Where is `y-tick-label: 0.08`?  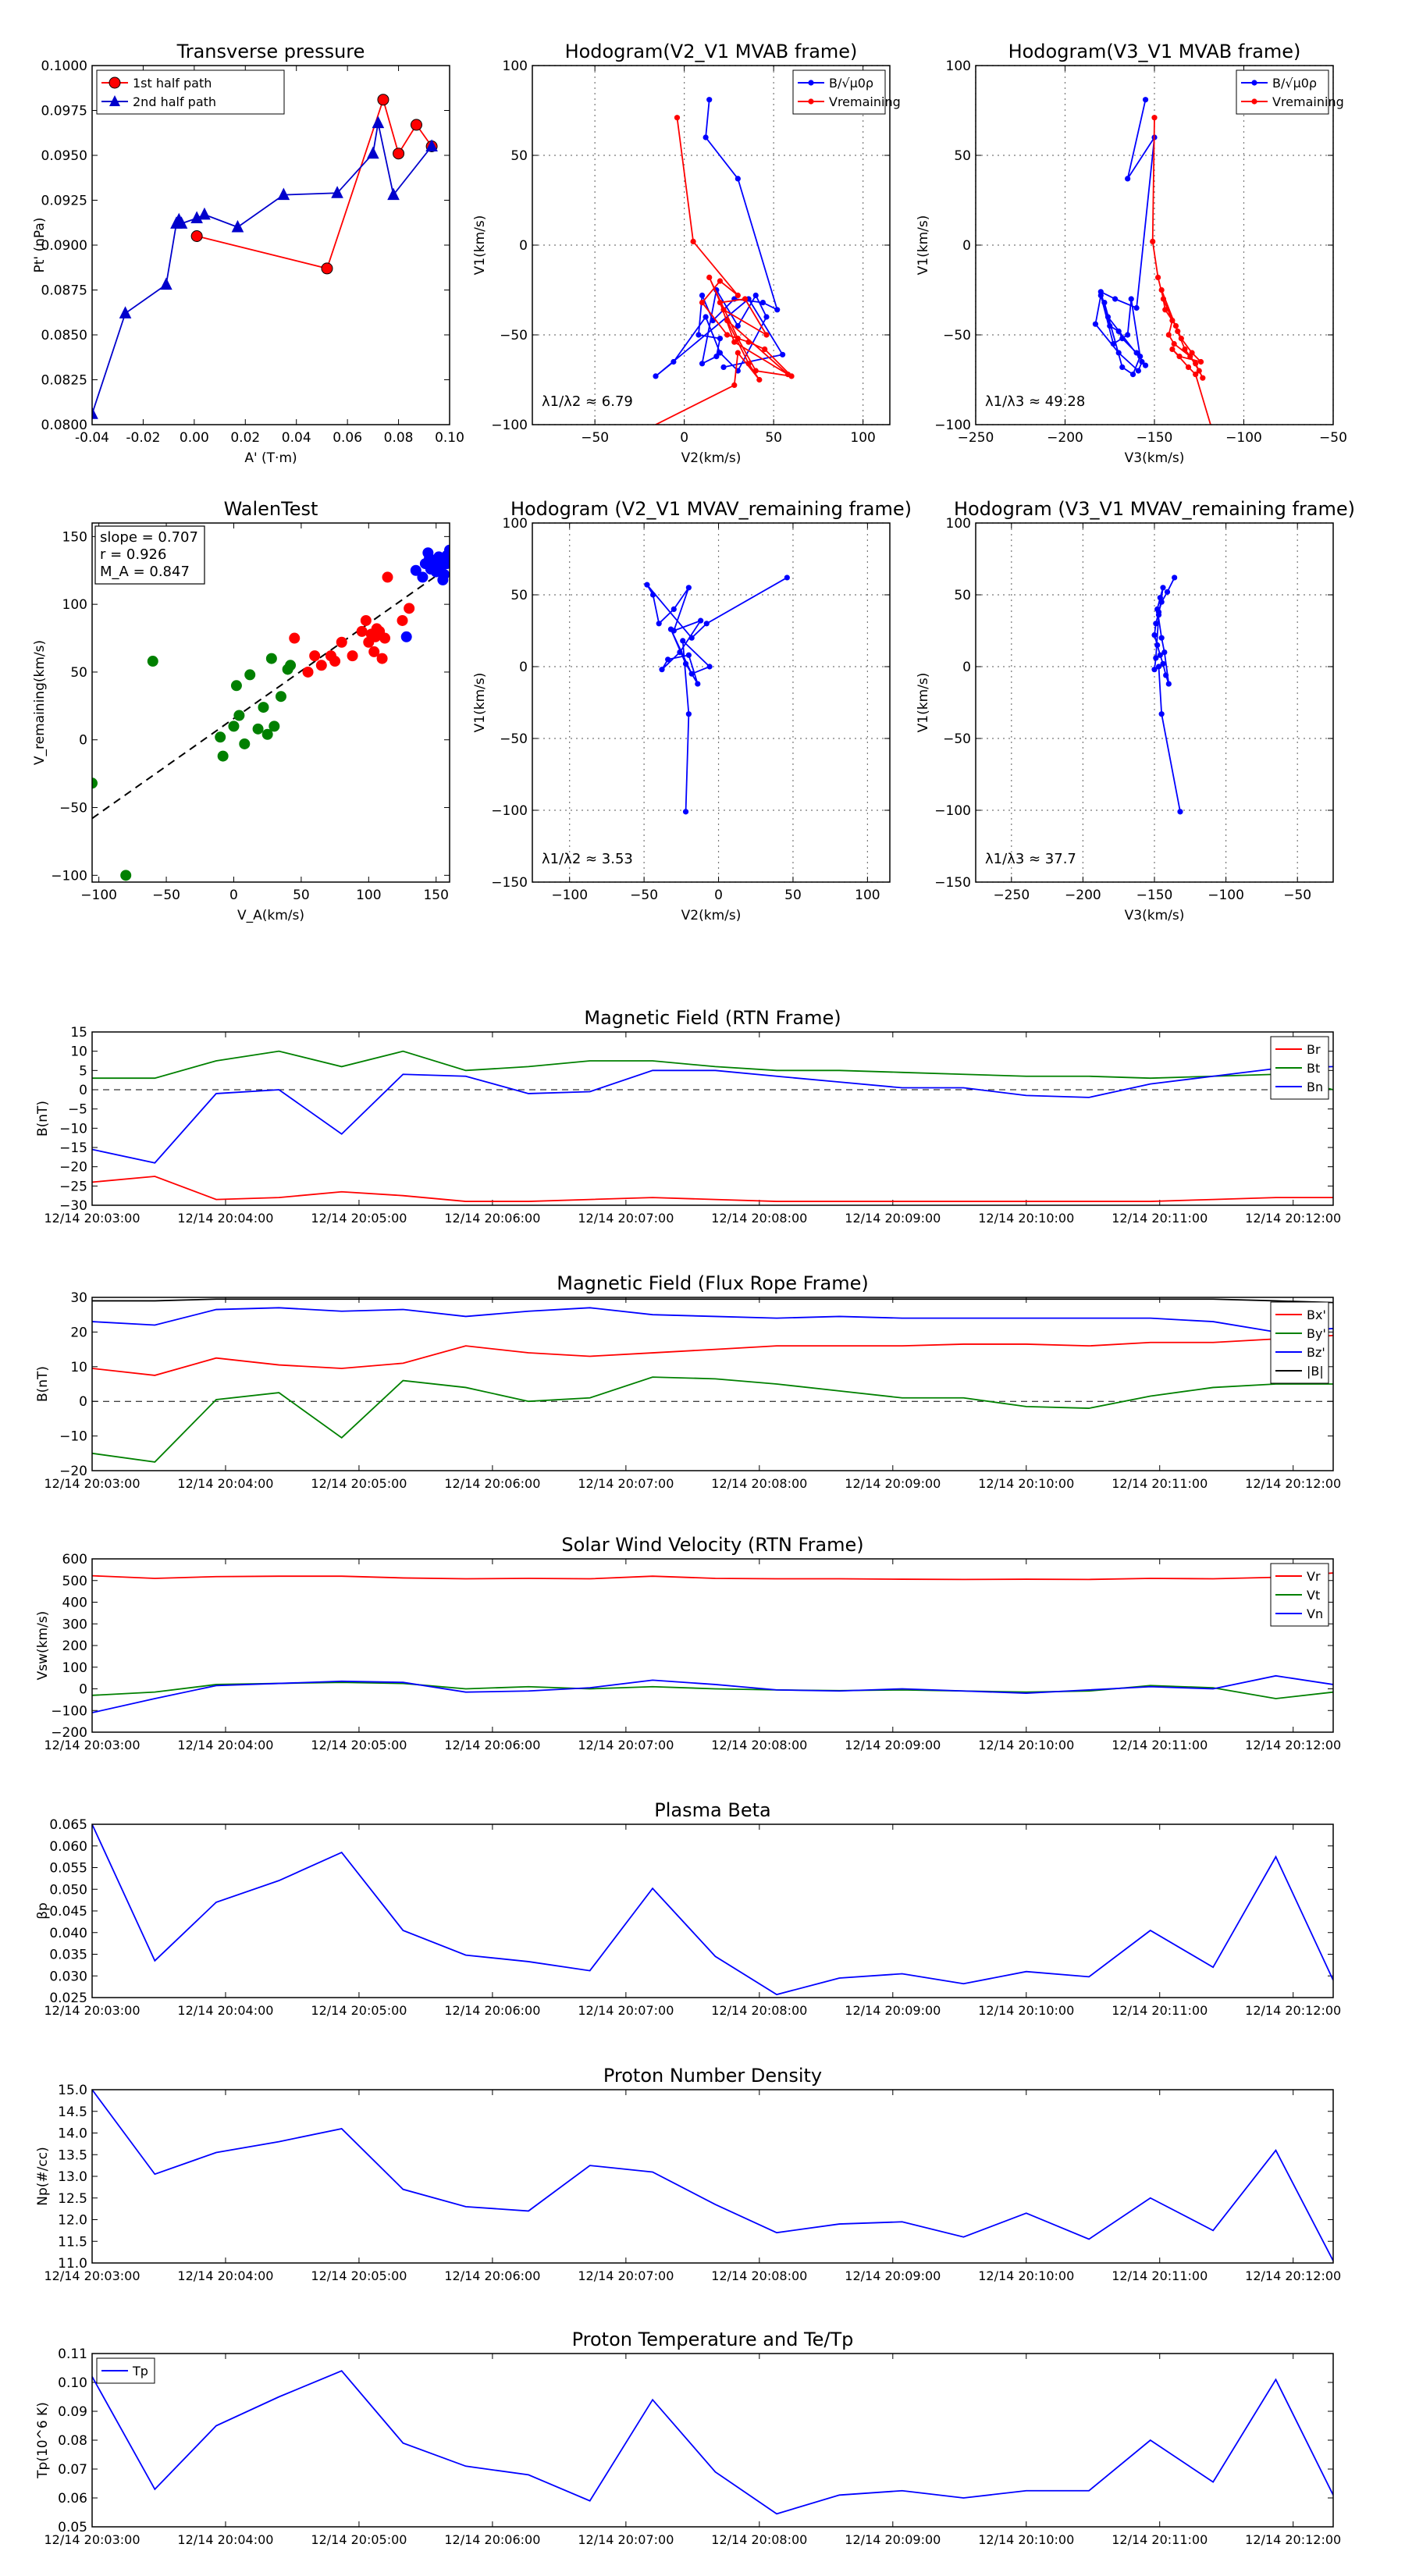 y-tick-label: 0.08 is located at coordinates (72, 2441).